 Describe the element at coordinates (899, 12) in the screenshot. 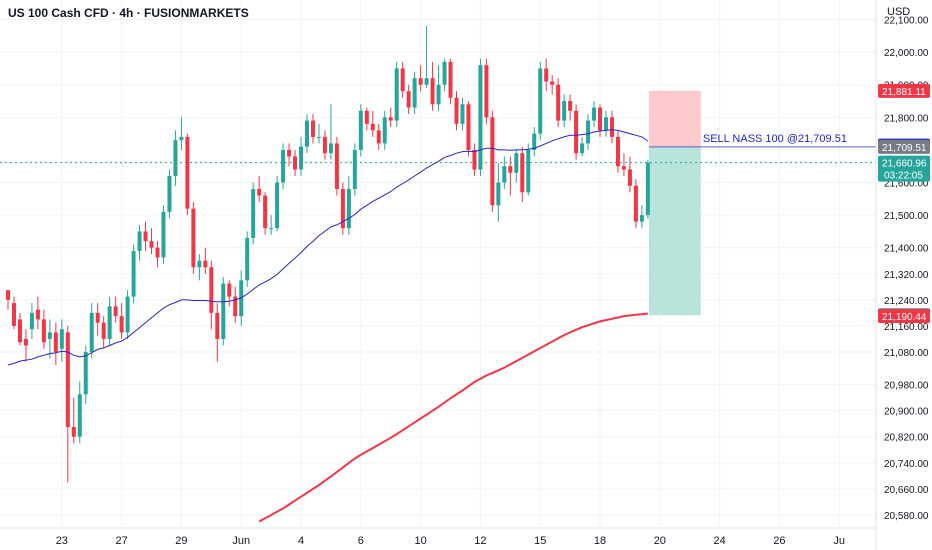

I see `currency-selector: USD` at that location.